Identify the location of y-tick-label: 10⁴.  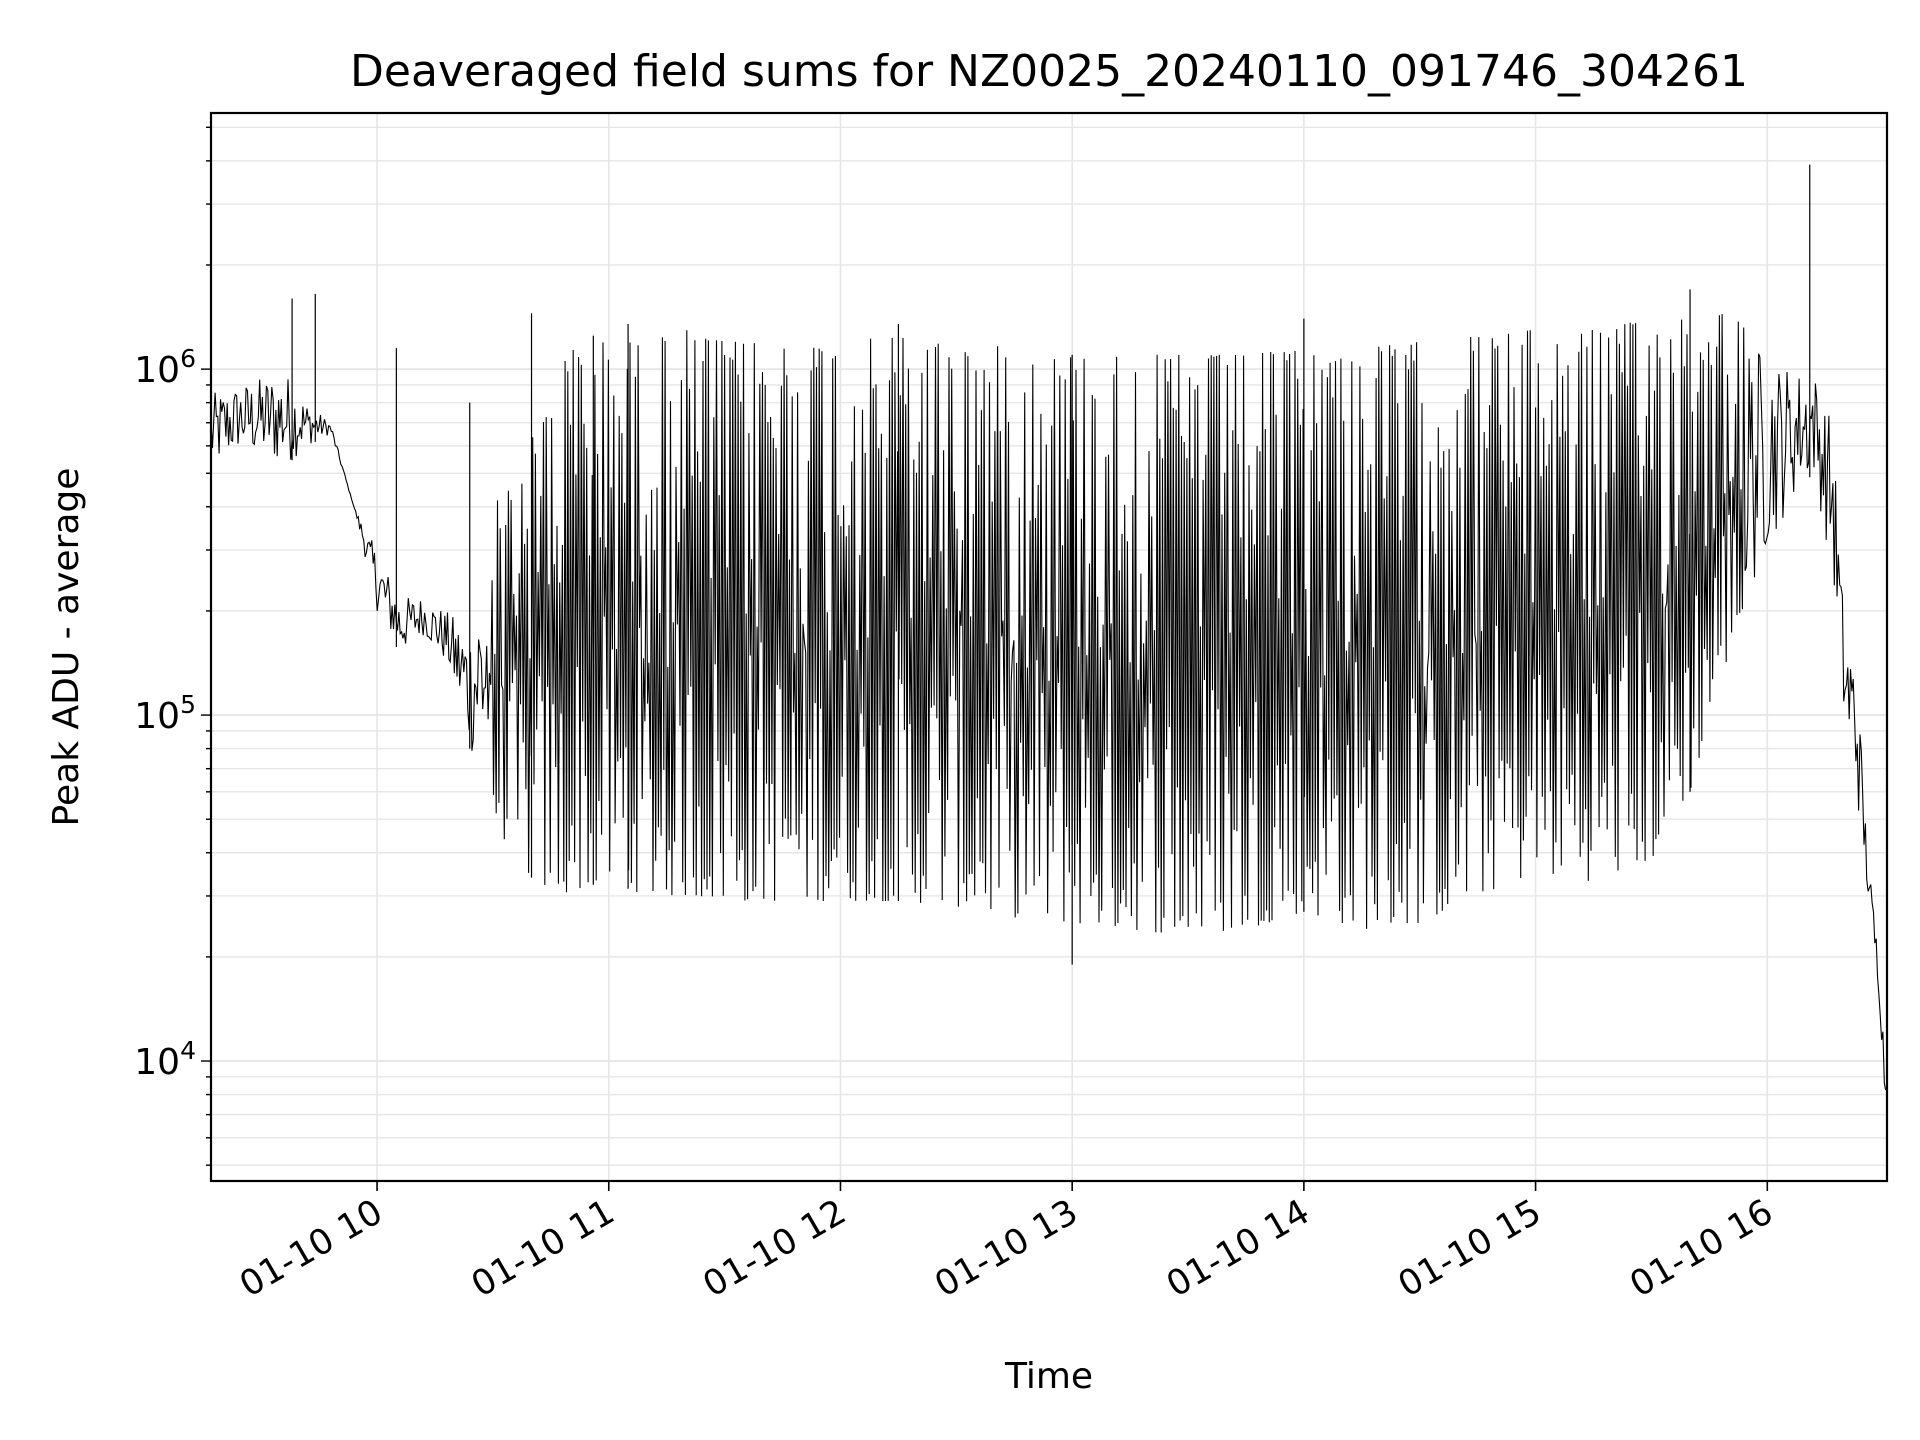
(165, 1059).